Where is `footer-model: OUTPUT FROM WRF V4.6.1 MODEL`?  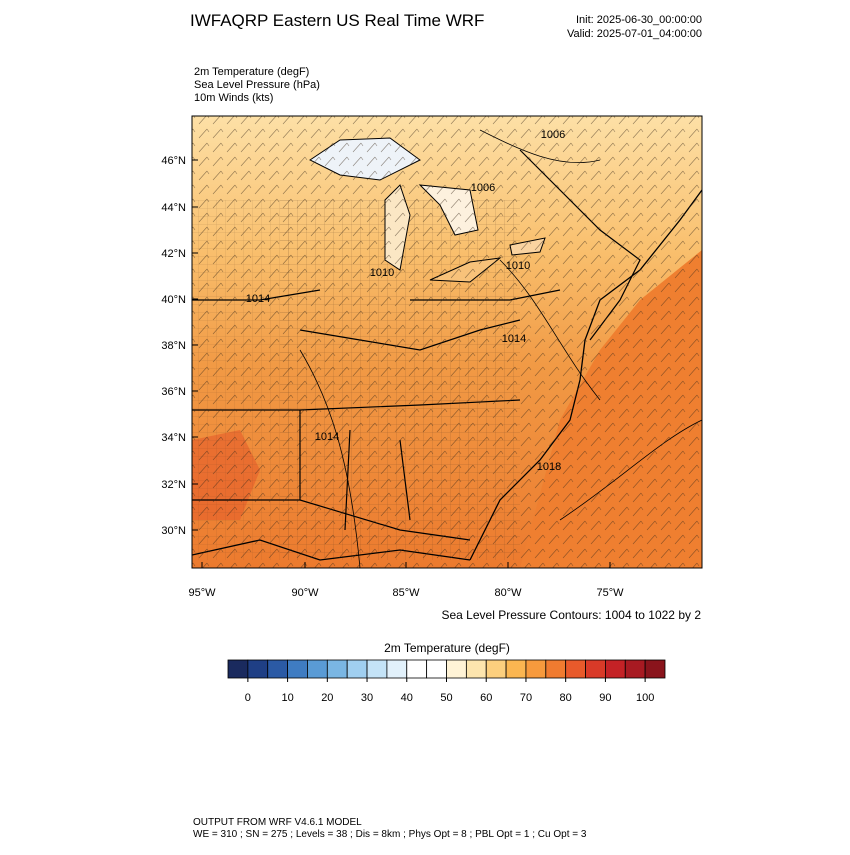
footer-model: OUTPUT FROM WRF V4.6.1 MODEL is located at coordinates (277, 822).